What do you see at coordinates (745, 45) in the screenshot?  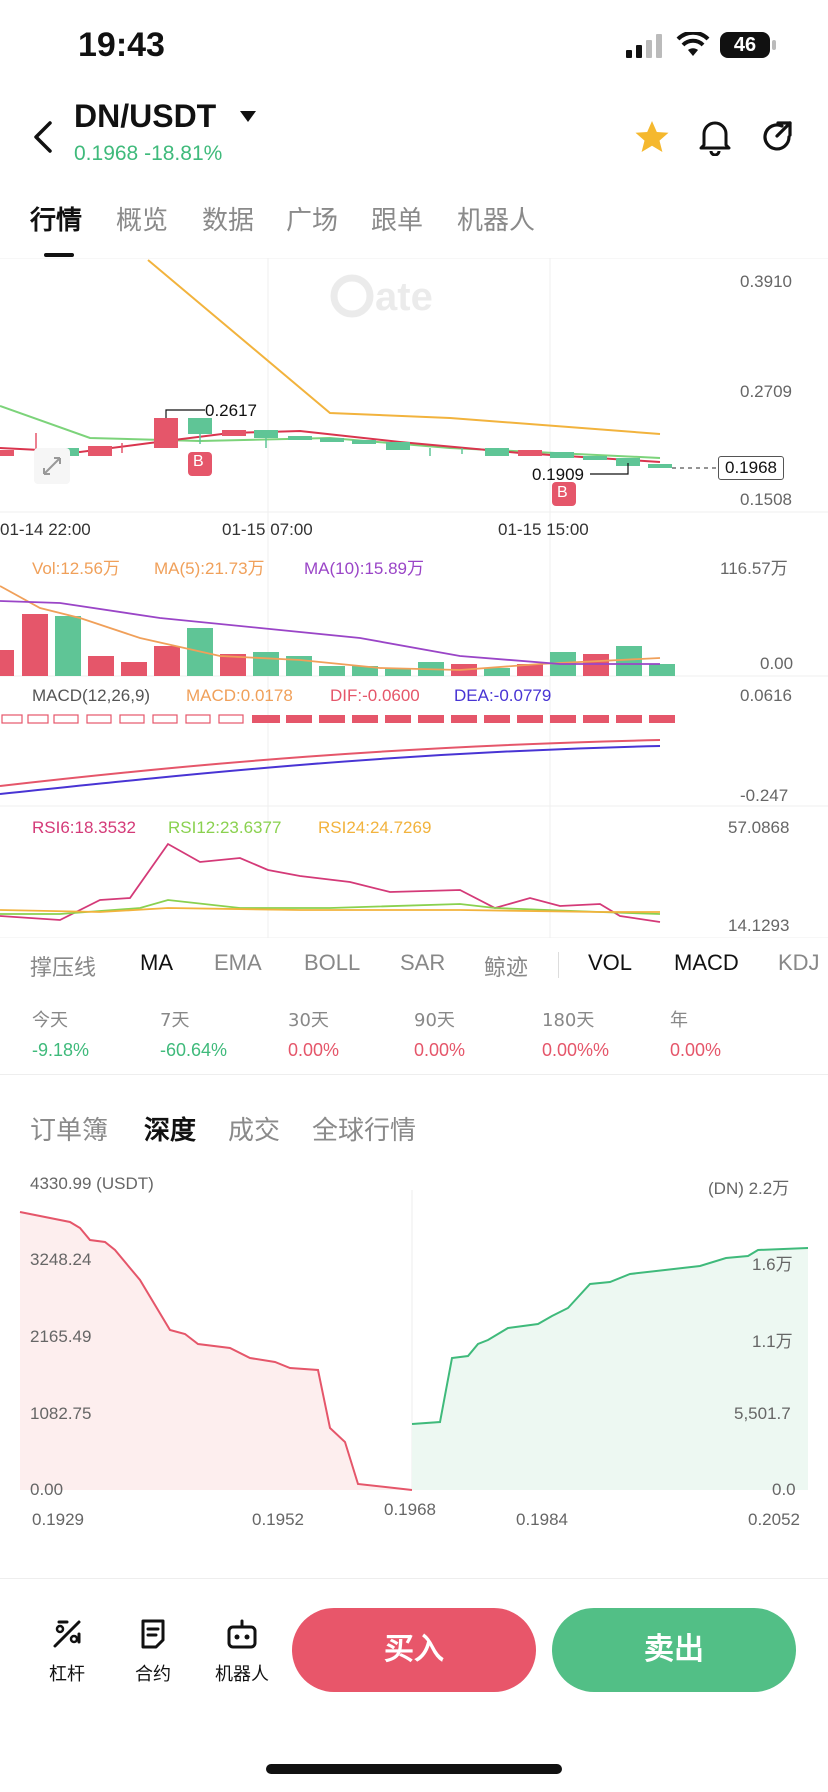 I see `battery-icon: 46` at bounding box center [745, 45].